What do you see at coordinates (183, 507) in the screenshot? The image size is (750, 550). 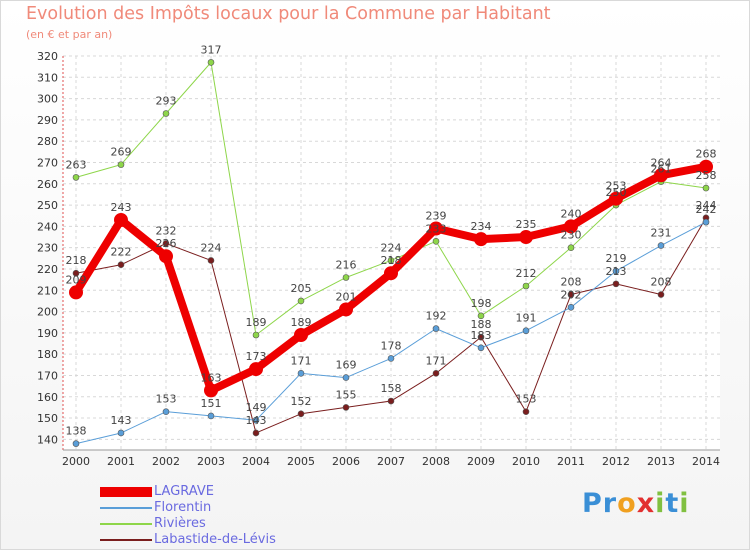 I see `legend-label: Florentin` at bounding box center [183, 507].